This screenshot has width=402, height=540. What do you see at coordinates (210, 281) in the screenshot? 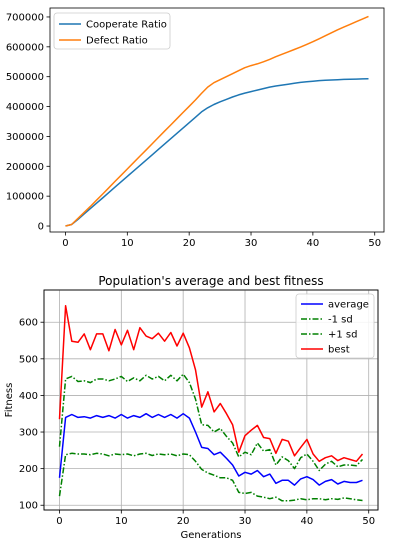
I see `bottom-chart-title: Population's average and best fitness` at bounding box center [210, 281].